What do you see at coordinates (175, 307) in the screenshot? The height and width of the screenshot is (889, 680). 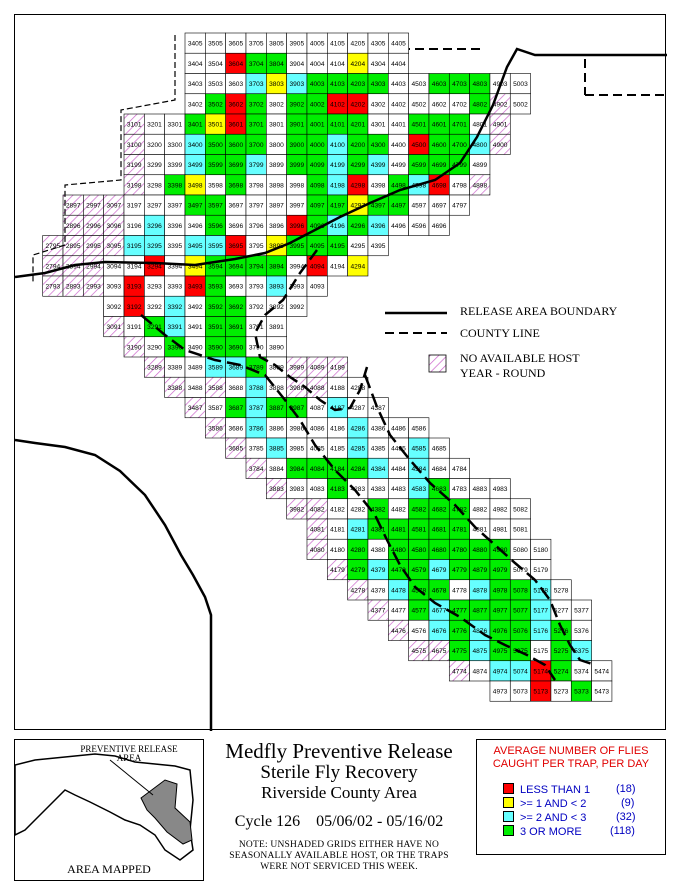 I see `grid-cell-label: 3392` at bounding box center [175, 307].